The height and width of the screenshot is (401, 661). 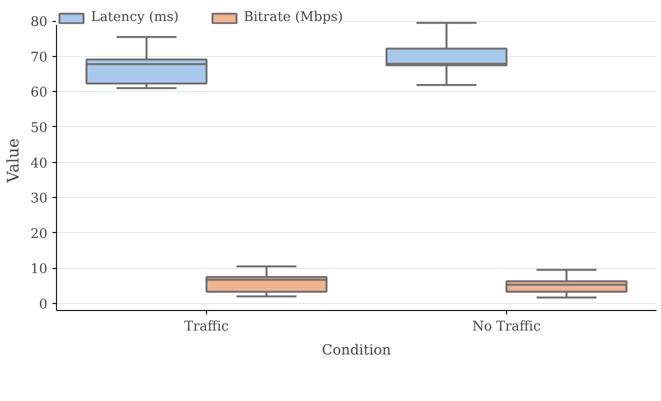 I want to click on y-tick-label: 50, so click(x=39, y=128).